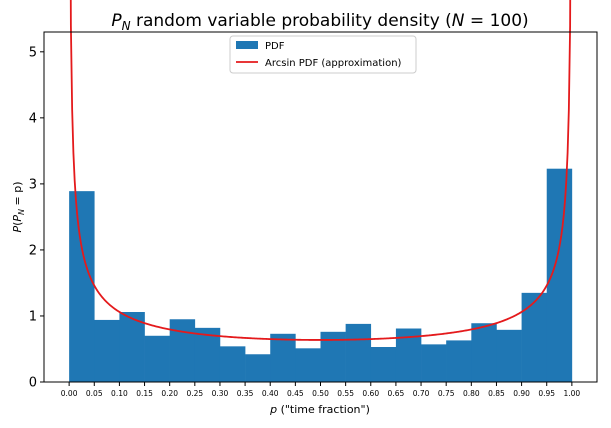  Describe the element at coordinates (496, 393) in the screenshot. I see `x-tick-label: 0.85` at that location.